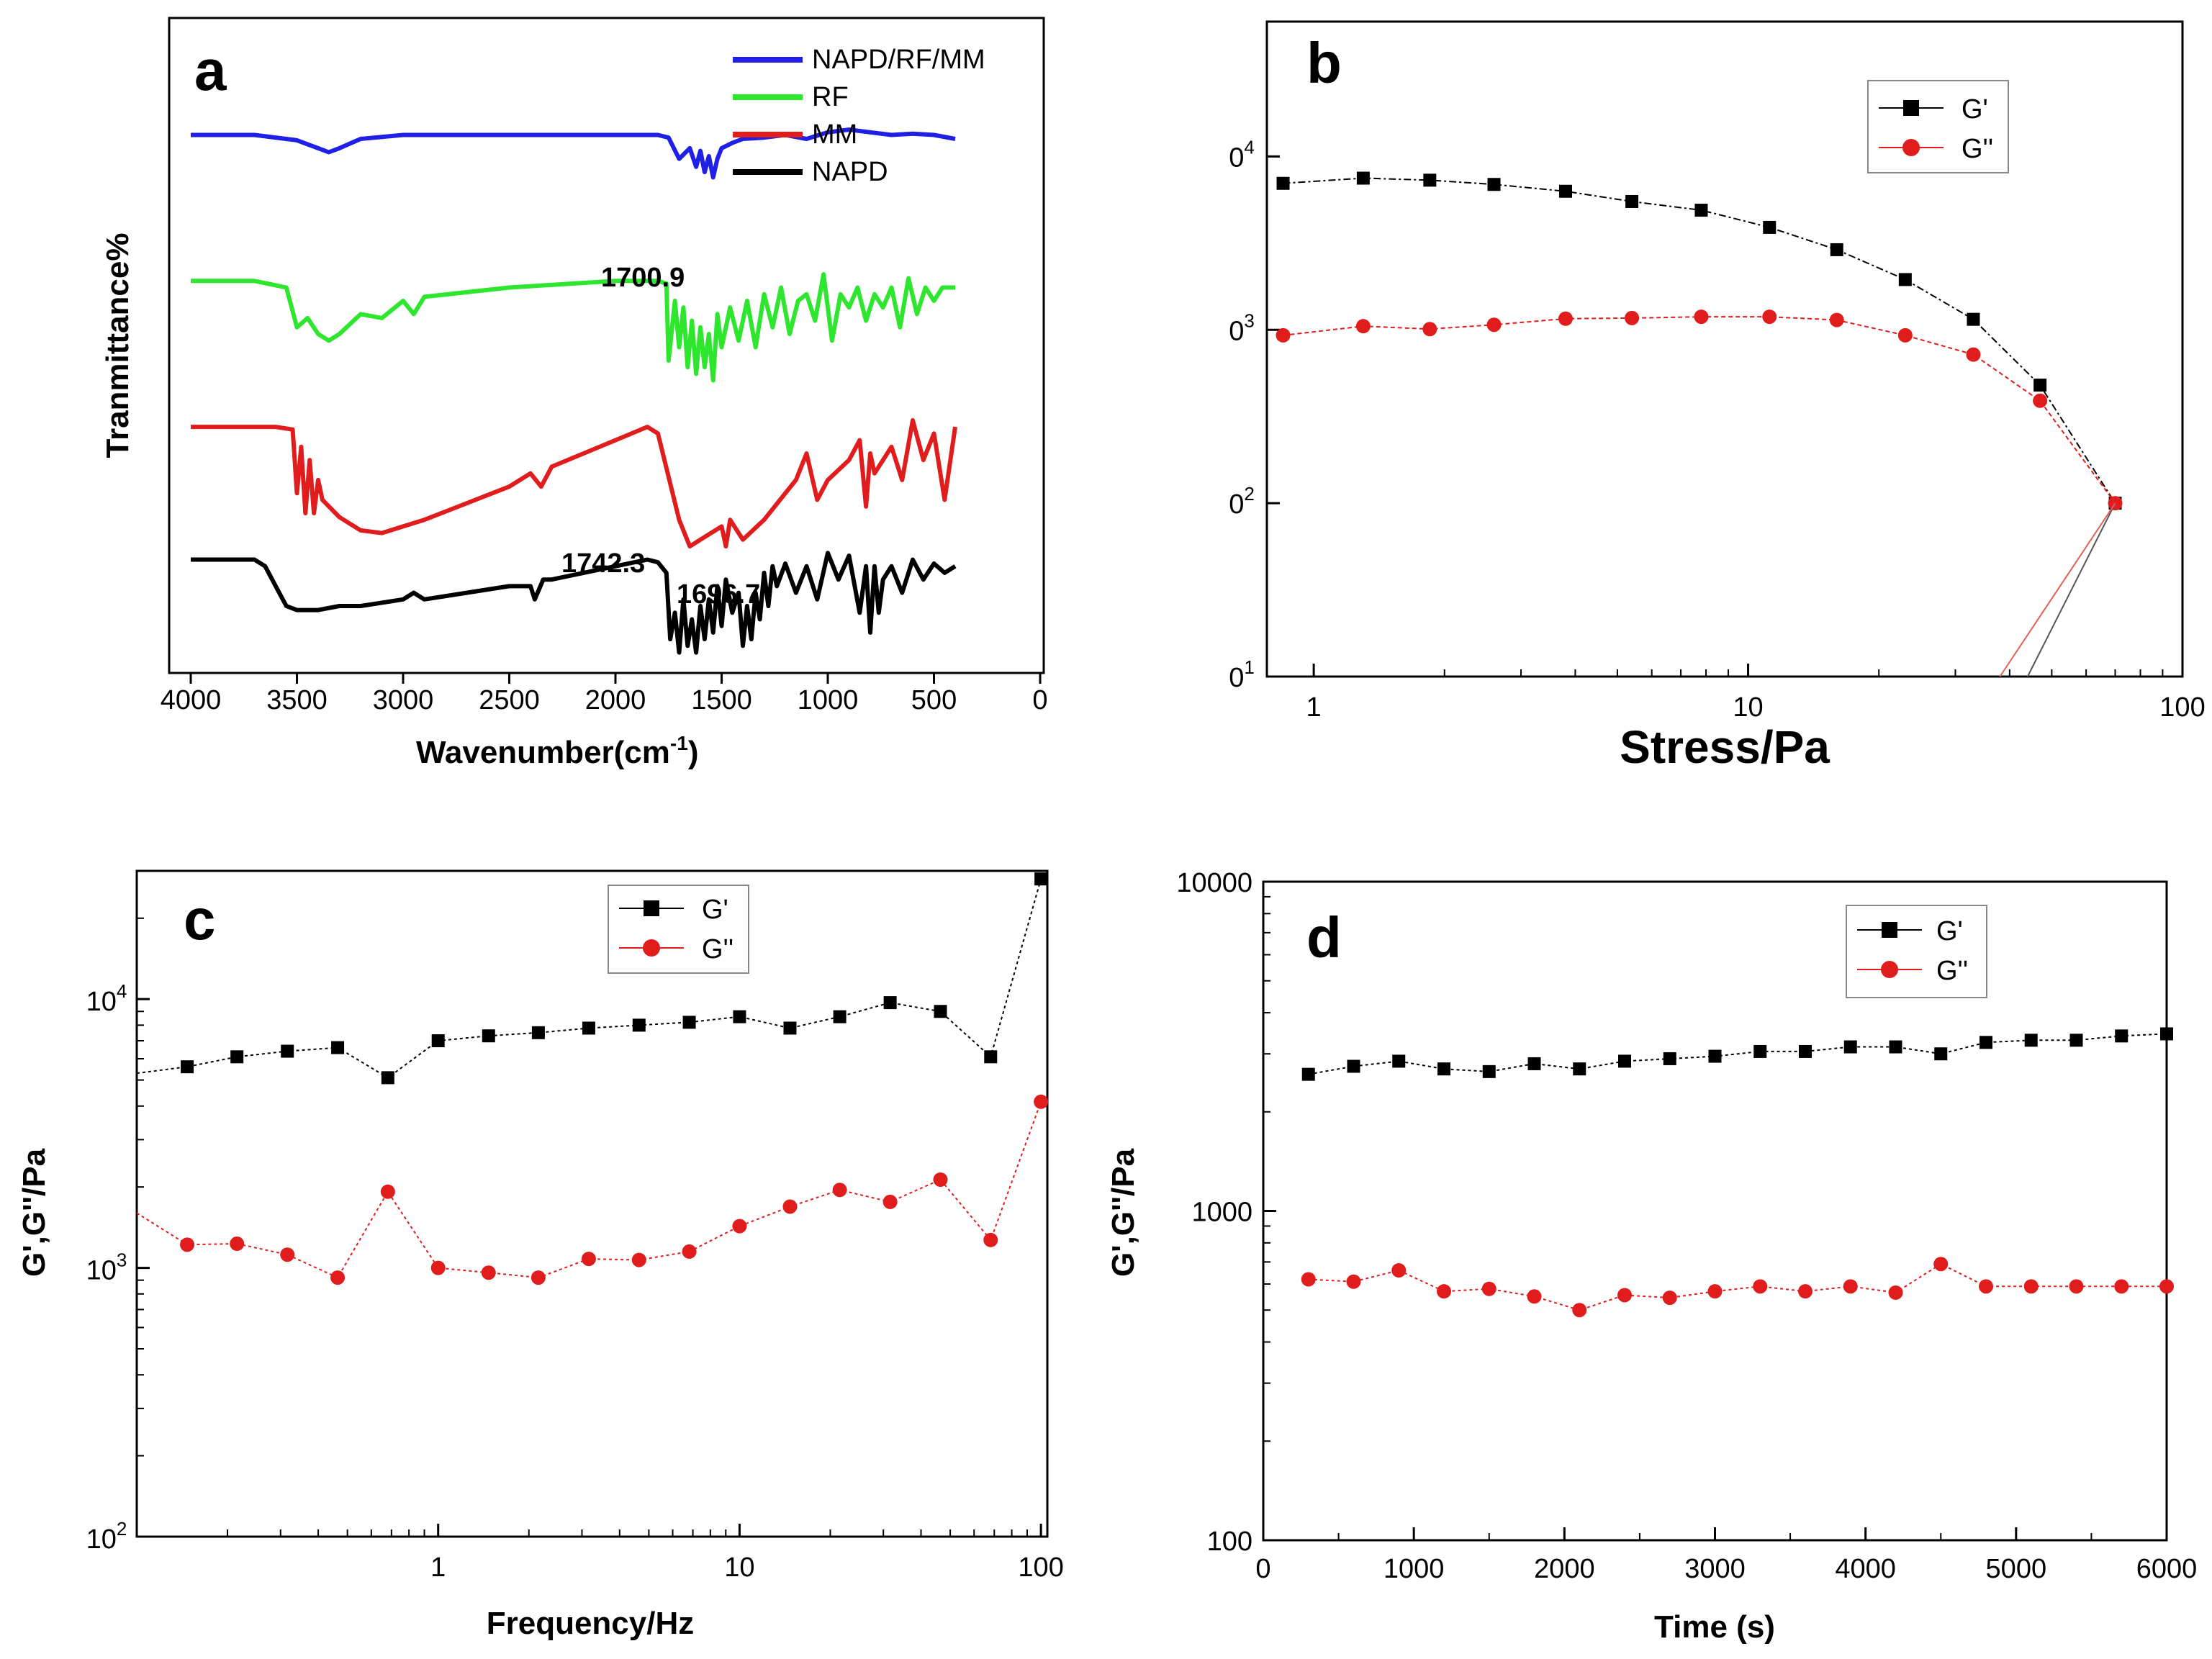 The width and height of the screenshot is (2212, 1659). I want to click on panel-c-y-tick-label: 10³, so click(106, 1268).